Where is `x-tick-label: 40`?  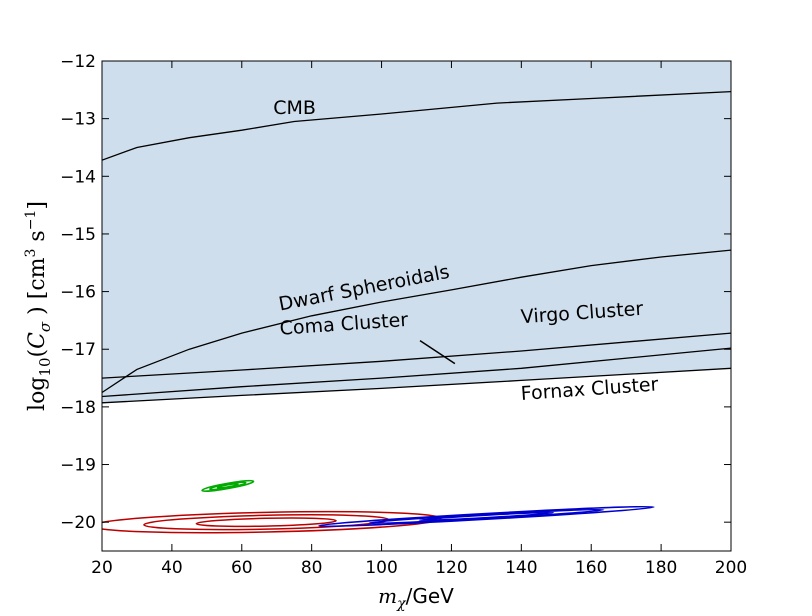
x-tick-label: 40 is located at coordinates (172, 568).